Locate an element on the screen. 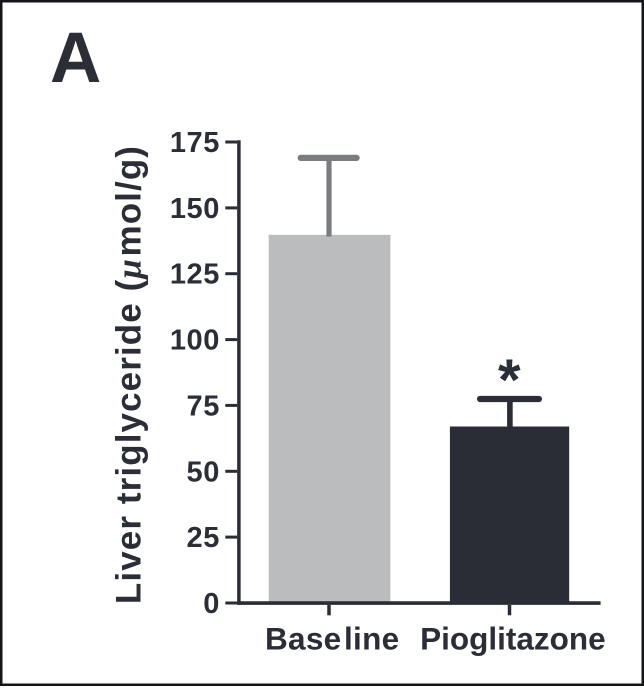 Image resolution: width=644 pixels, height=691 pixels. svg-text: 75 is located at coordinates (203, 406).